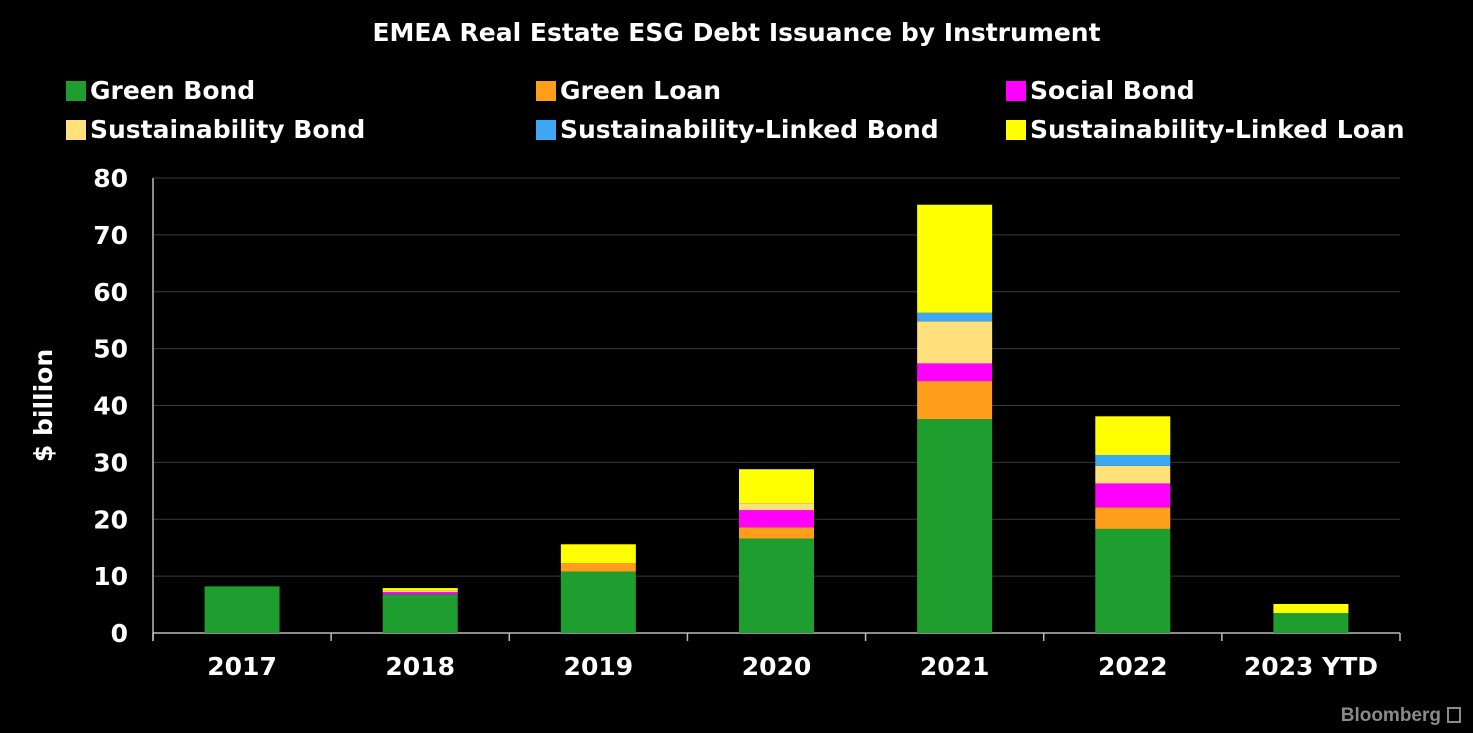 This screenshot has width=1473, height=733. Describe the element at coordinates (641, 90) in the screenshot. I see `legend-label: Green Loan` at that location.